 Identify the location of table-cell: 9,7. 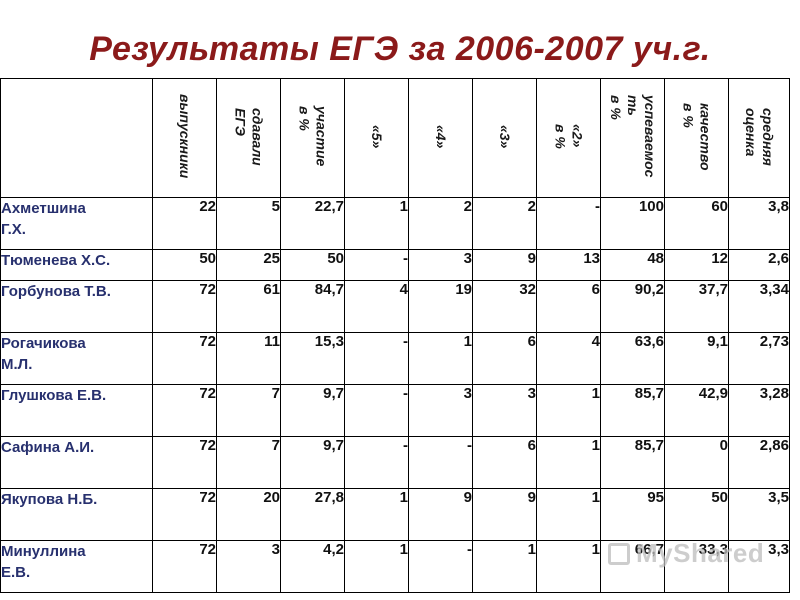
(312, 410).